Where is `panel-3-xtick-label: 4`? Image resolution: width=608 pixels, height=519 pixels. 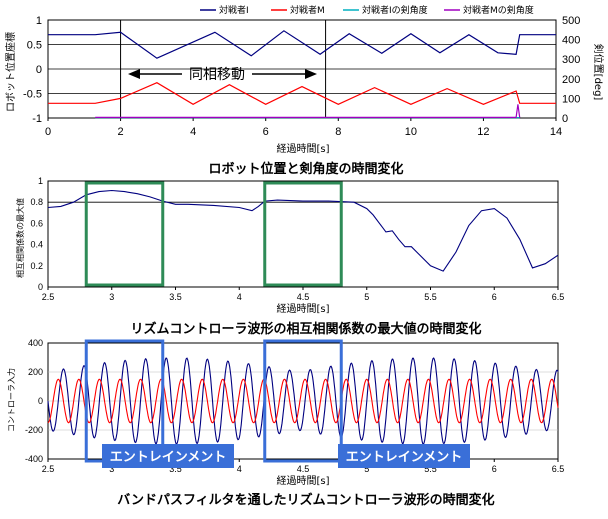
panel-3-xtick-label: 4 is located at coordinates (239, 469).